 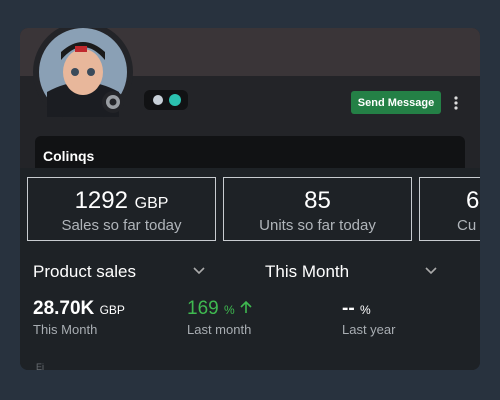 What do you see at coordinates (112, 310) in the screenshot?
I see `unit: GBP` at bounding box center [112, 310].